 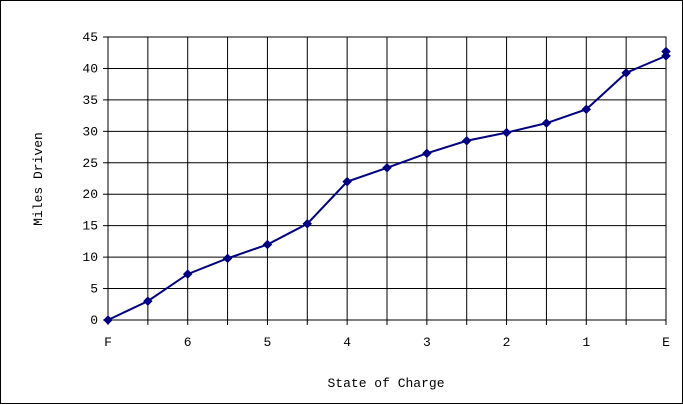 What do you see at coordinates (188, 342) in the screenshot?
I see `x-tick-label: 6` at bounding box center [188, 342].